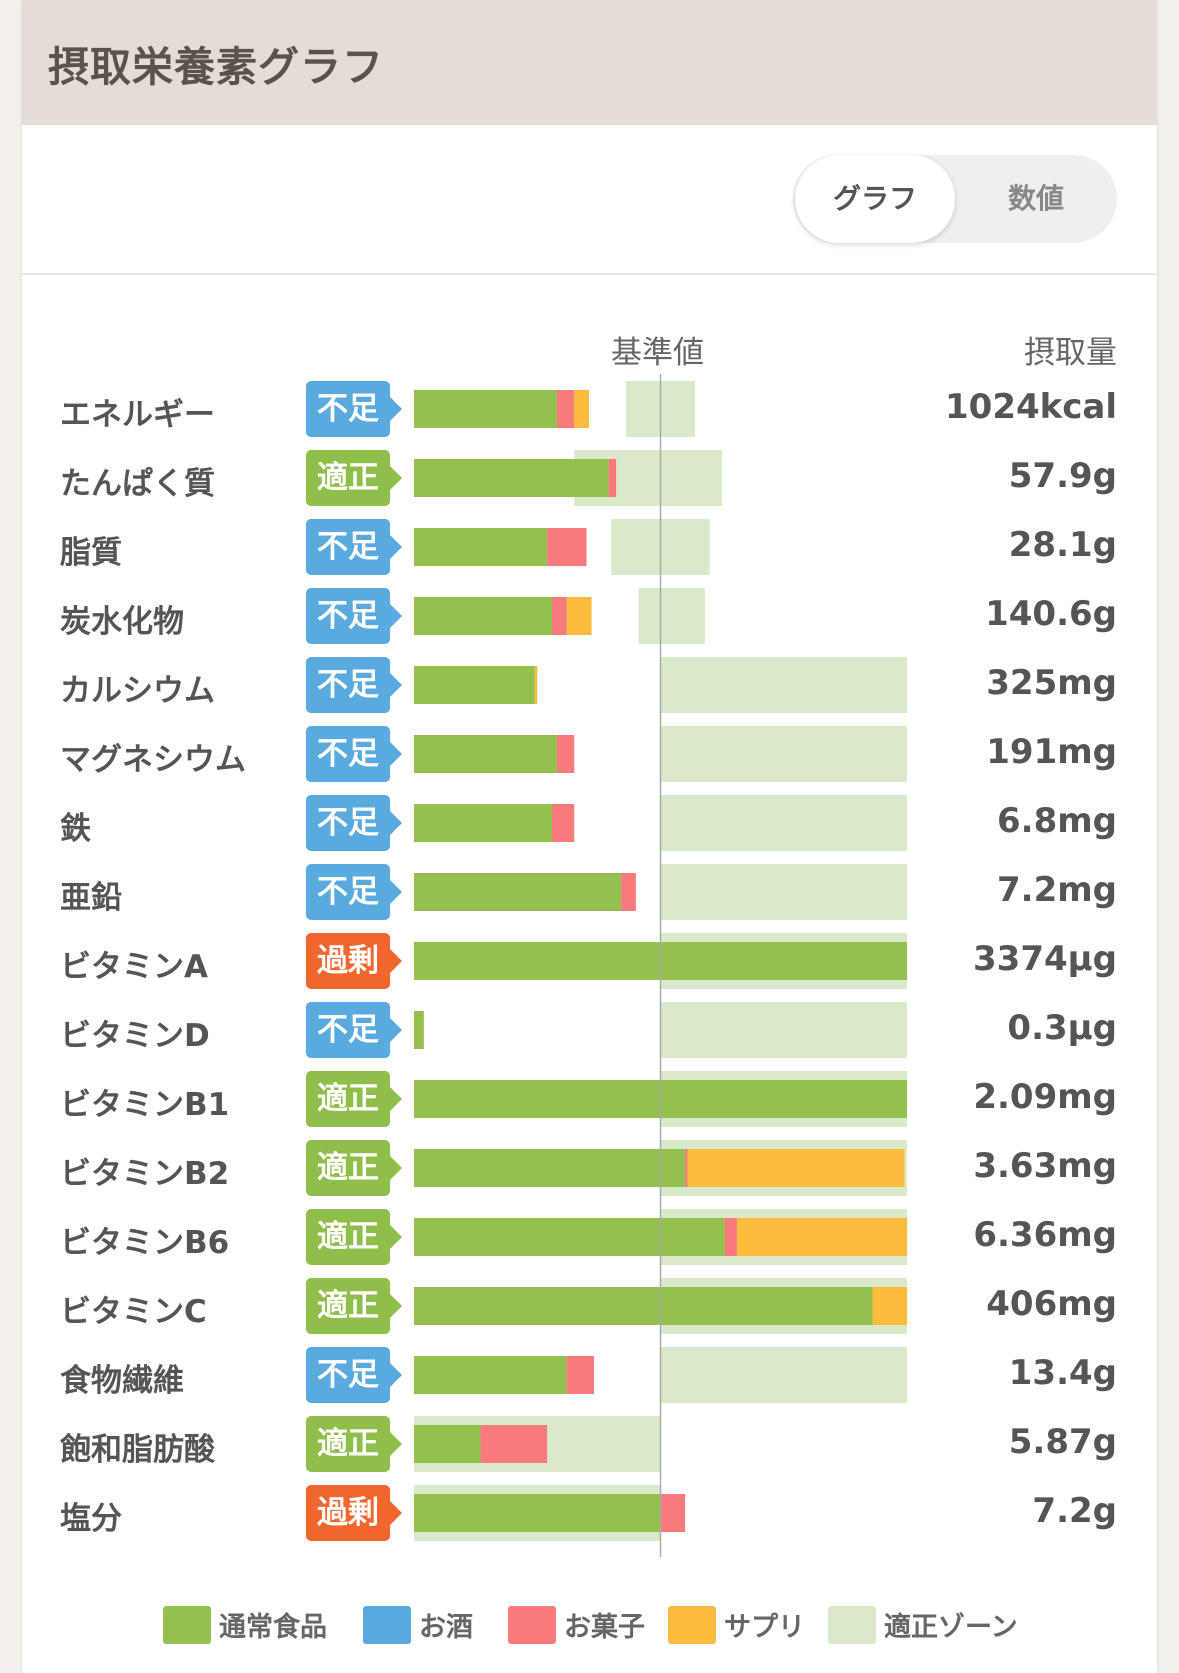 The width and height of the screenshot is (1179, 1673). I want to click on toggle-graph-button: グラフ, so click(875, 199).